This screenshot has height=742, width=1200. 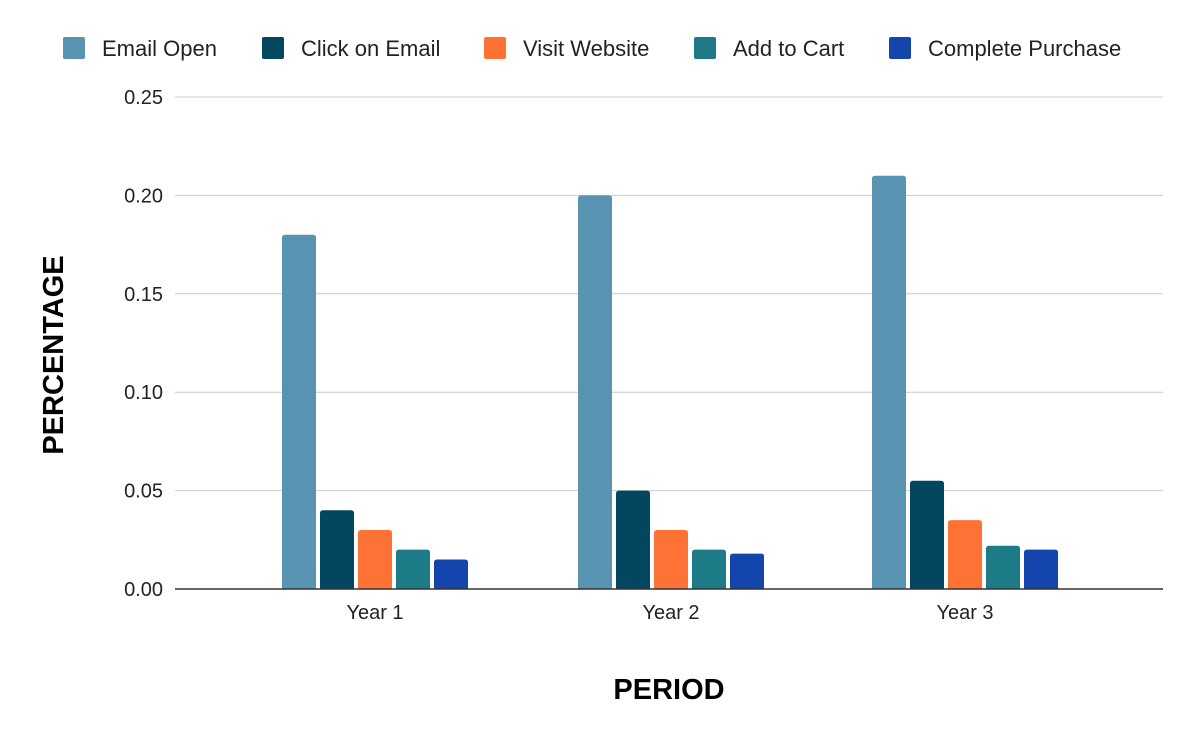 I want to click on legend-item: Visit Website, so click(x=566, y=48).